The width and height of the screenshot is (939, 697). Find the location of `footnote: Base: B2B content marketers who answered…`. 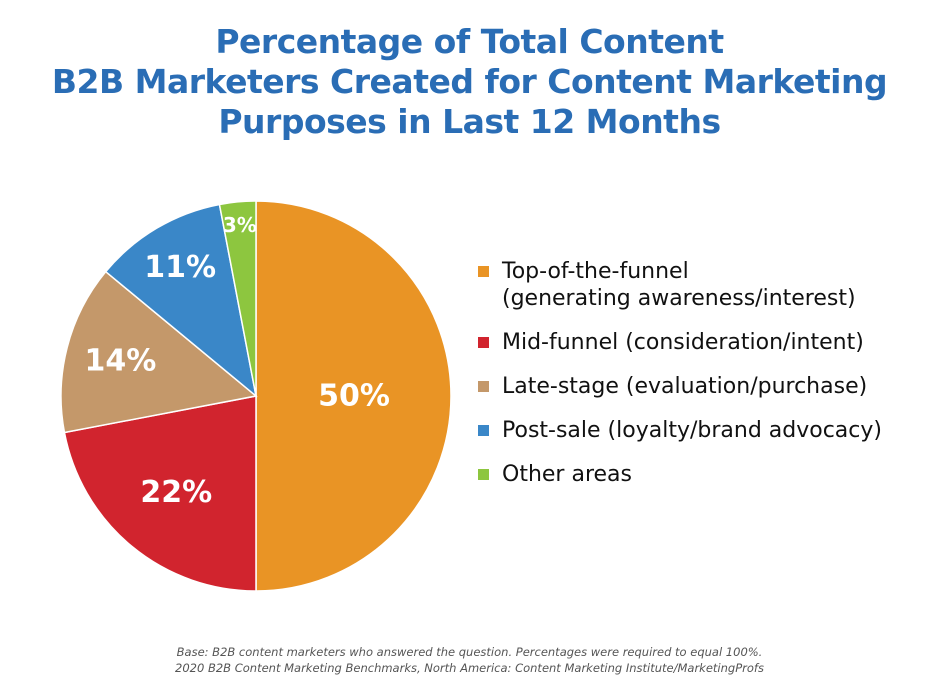

footnote: Base: B2B content marketers who answered… is located at coordinates (469, 660).